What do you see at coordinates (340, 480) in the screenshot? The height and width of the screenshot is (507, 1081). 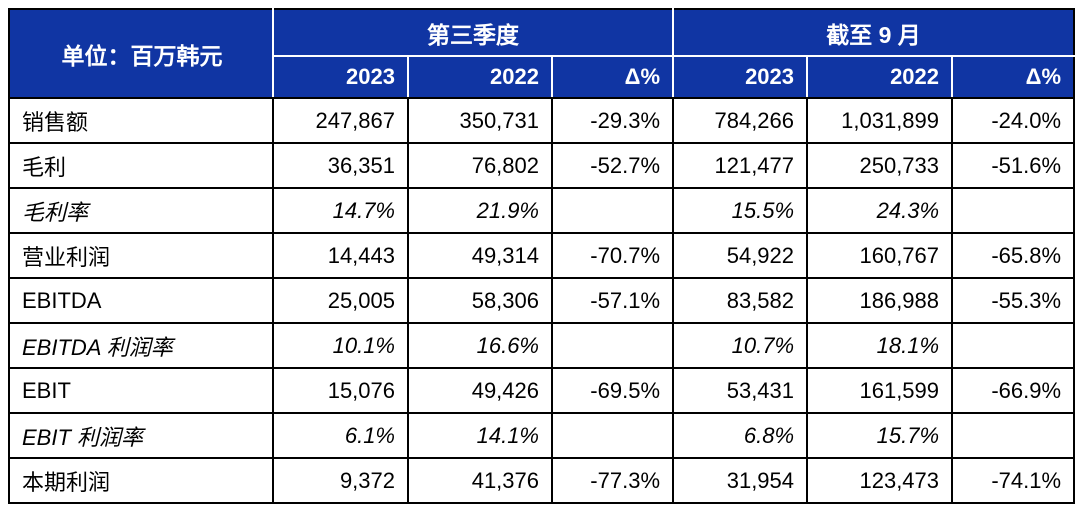 I see `value-cell: 9,372` at bounding box center [340, 480].